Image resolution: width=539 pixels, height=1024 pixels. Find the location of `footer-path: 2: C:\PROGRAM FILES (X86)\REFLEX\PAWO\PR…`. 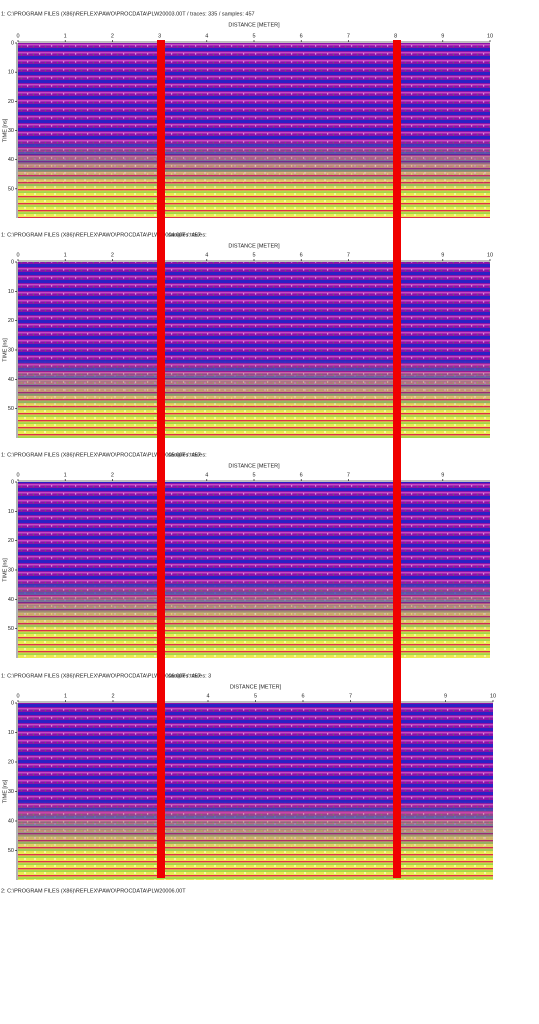

footer-path: 2: C:\PROGRAM FILES (X86)\REFLEX\PAWO\PR… is located at coordinates (93, 891).